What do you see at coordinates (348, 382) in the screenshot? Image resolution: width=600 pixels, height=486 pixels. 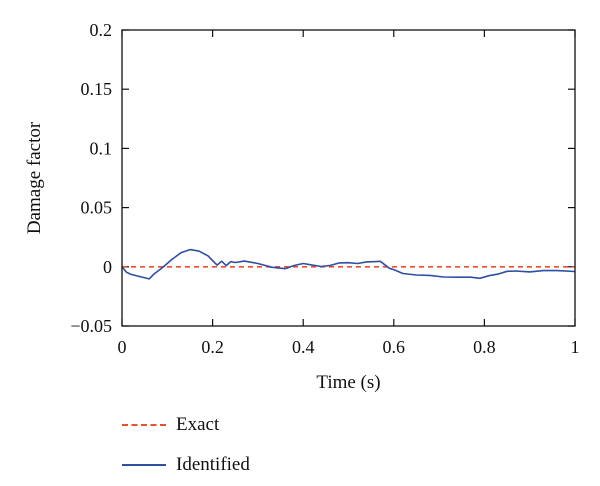 I see `x-axis-label: Time (s)` at bounding box center [348, 382].